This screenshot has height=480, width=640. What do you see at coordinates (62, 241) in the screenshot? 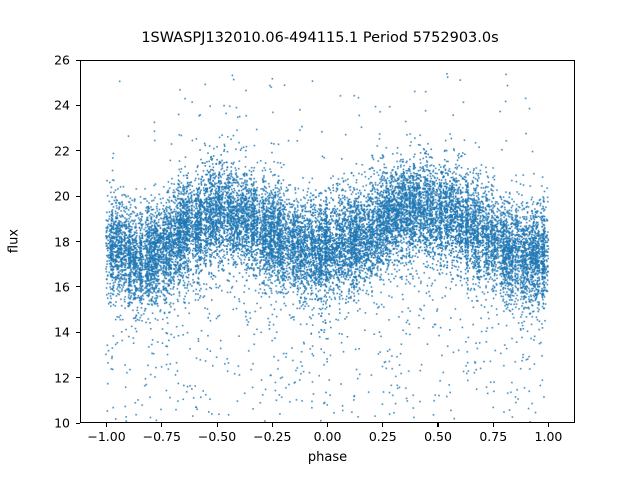
I see `y-tick-label: 18` at bounding box center [62, 241].